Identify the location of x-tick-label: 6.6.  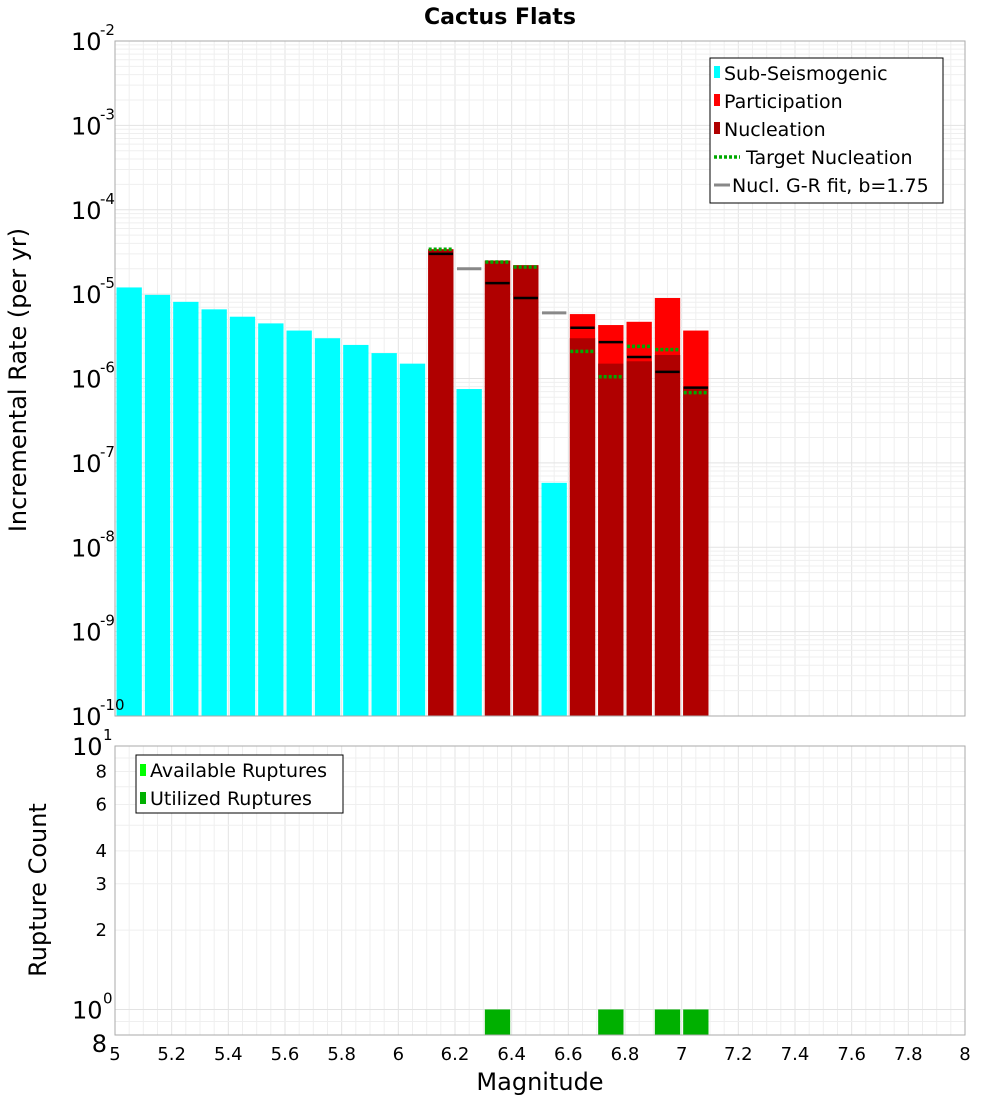
(568, 1054).